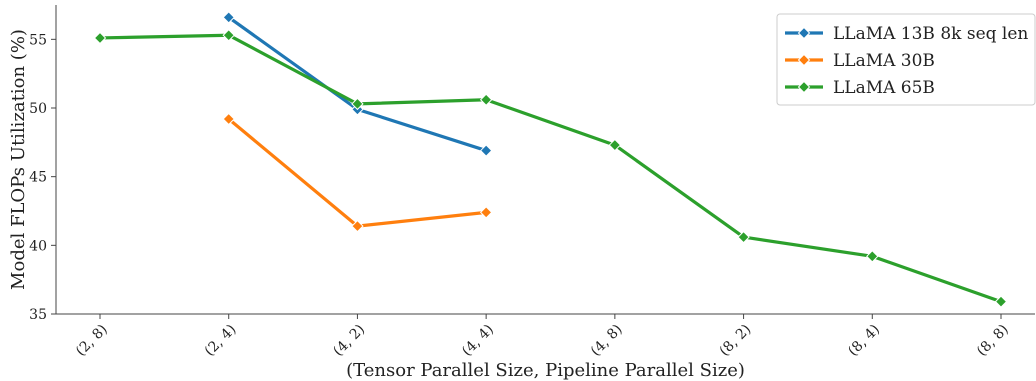 The height and width of the screenshot is (381, 1036). What do you see at coordinates (884, 88) in the screenshot?
I see `legend-label: LLaMA 65B` at bounding box center [884, 88].